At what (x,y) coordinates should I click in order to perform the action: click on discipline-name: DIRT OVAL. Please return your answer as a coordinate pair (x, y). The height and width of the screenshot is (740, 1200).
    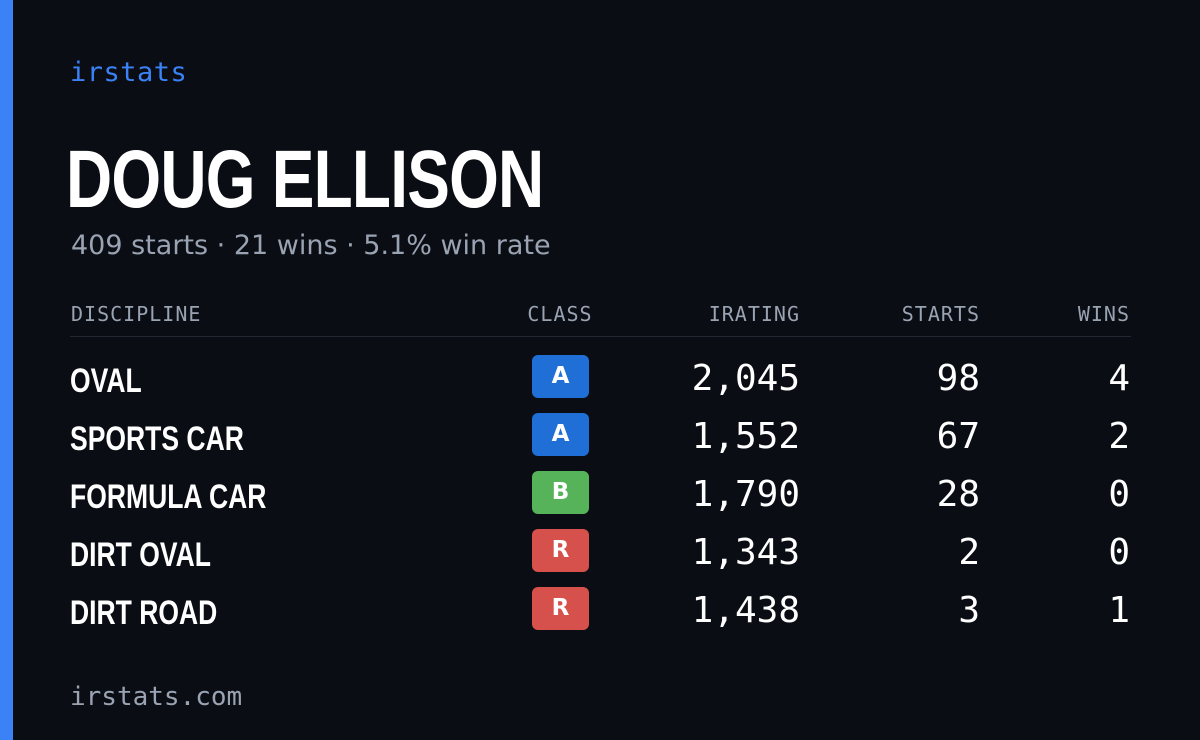
    Looking at the image, I should click on (140, 555).